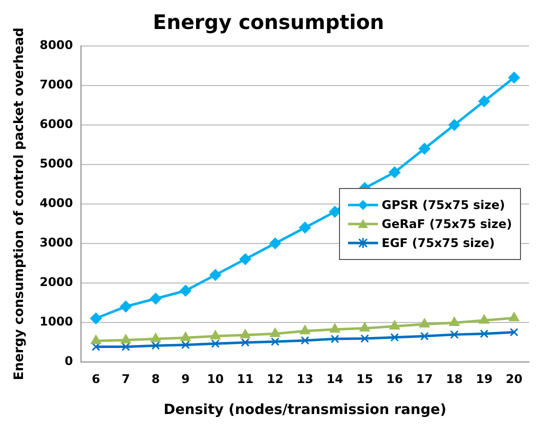 This screenshot has width=547, height=431. Describe the element at coordinates (56, 124) in the screenshot. I see `y-tick-label: 6000` at that location.